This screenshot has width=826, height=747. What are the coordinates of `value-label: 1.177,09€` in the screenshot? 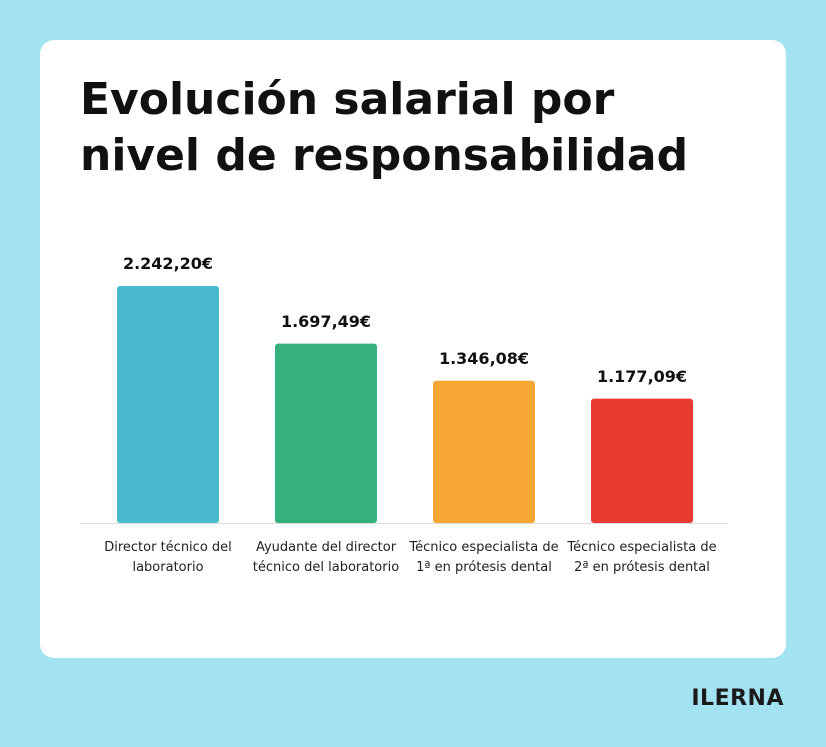 It's located at (642, 376).